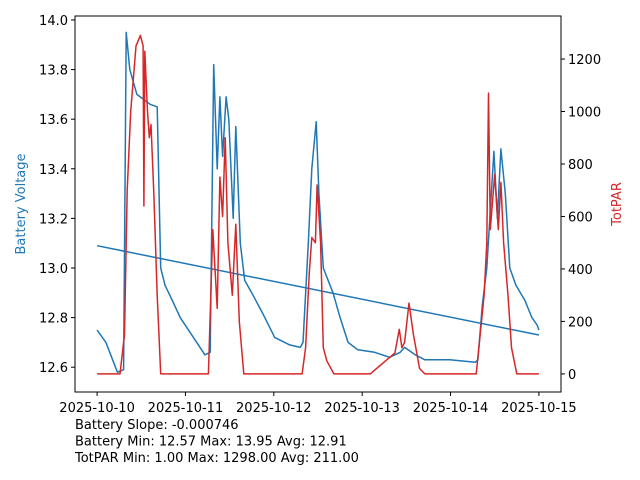 This screenshot has height=480, width=640. Describe the element at coordinates (580, 270) in the screenshot. I see `y2-tick-label: 400` at that location.